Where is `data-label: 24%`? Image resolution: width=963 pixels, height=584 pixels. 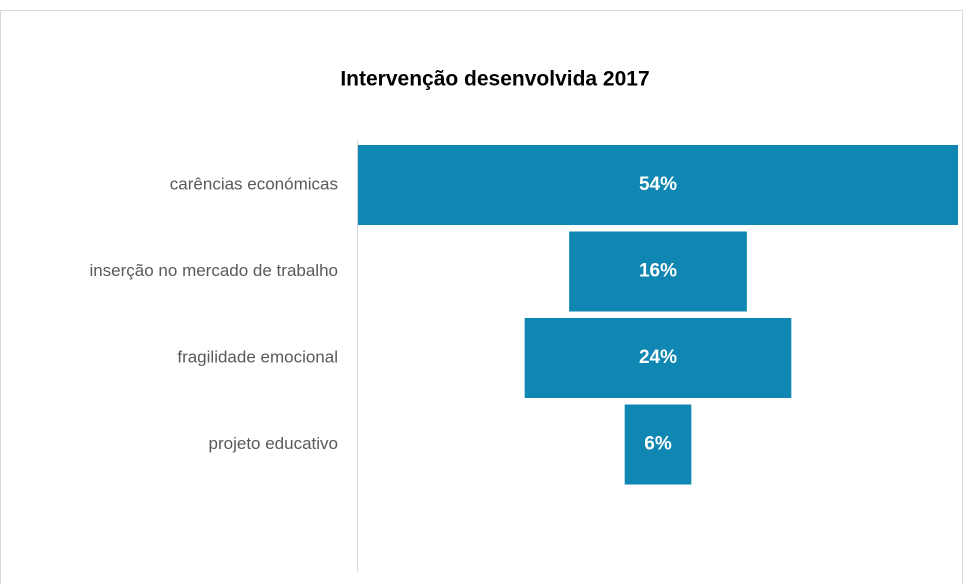 data-label: 24% is located at coordinates (658, 357).